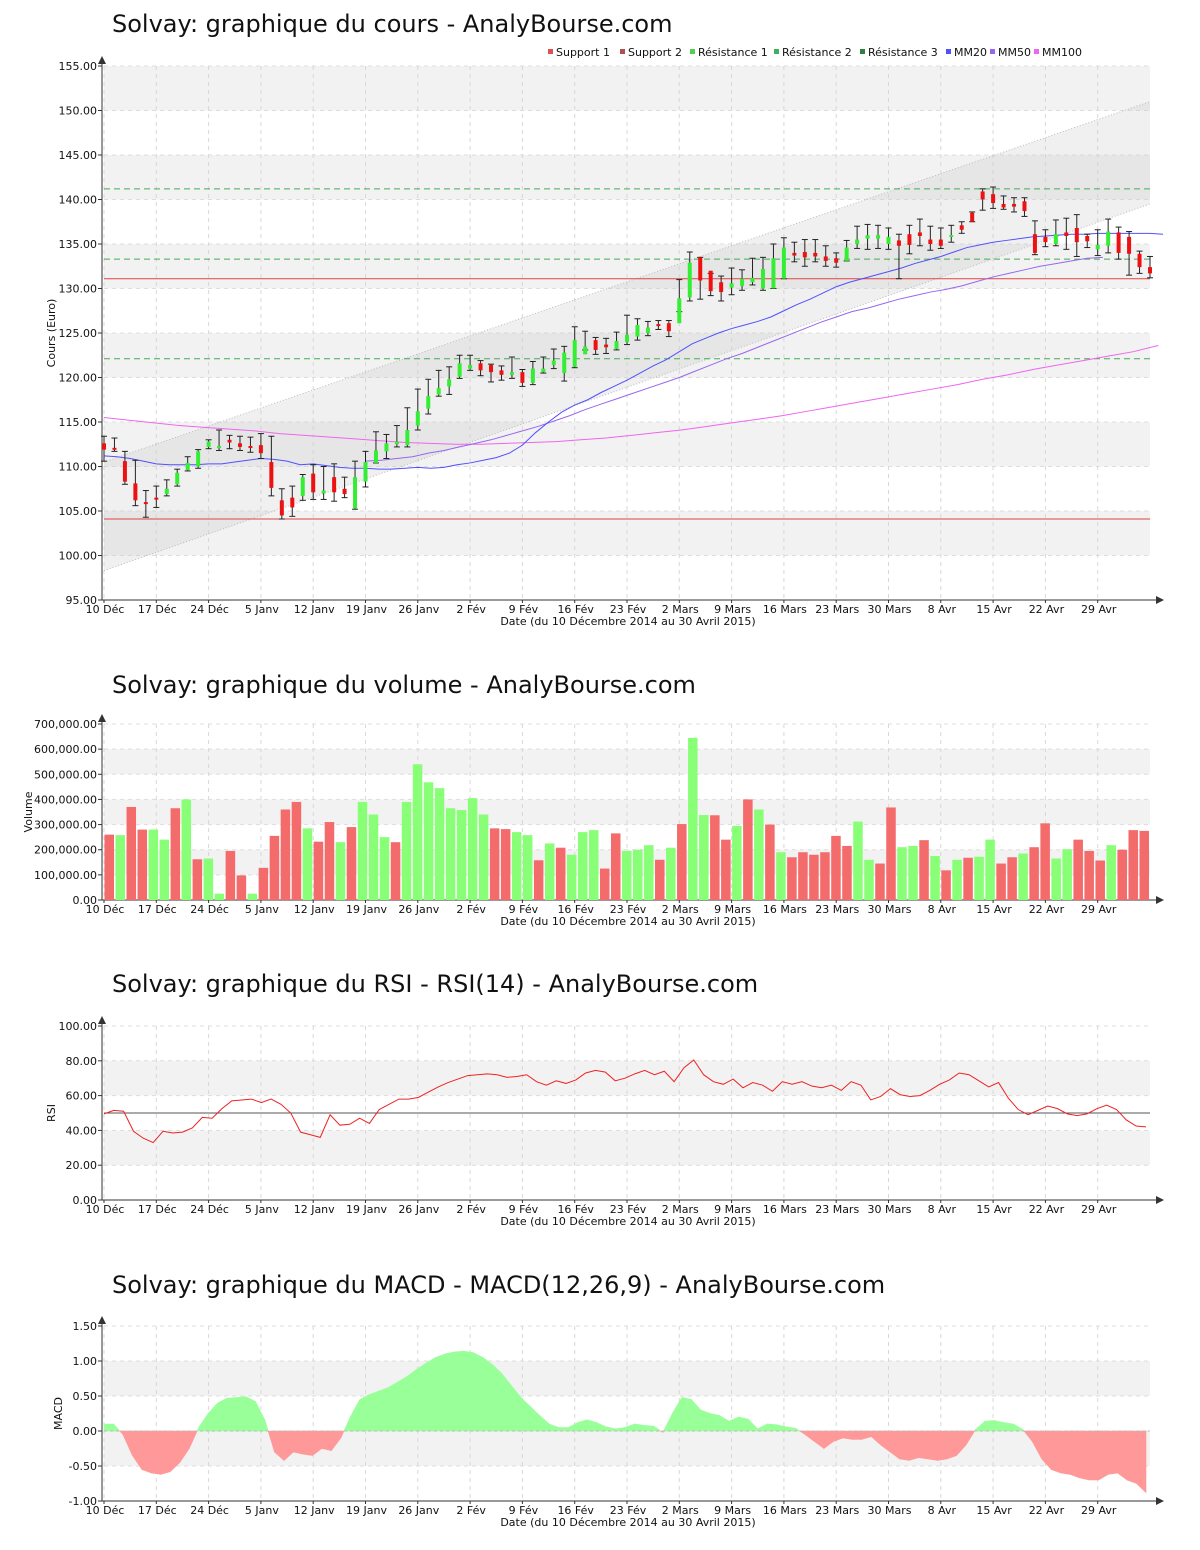  What do you see at coordinates (314, 609) in the screenshot?
I see `x-tick-label: 12 Janv` at bounding box center [314, 609].